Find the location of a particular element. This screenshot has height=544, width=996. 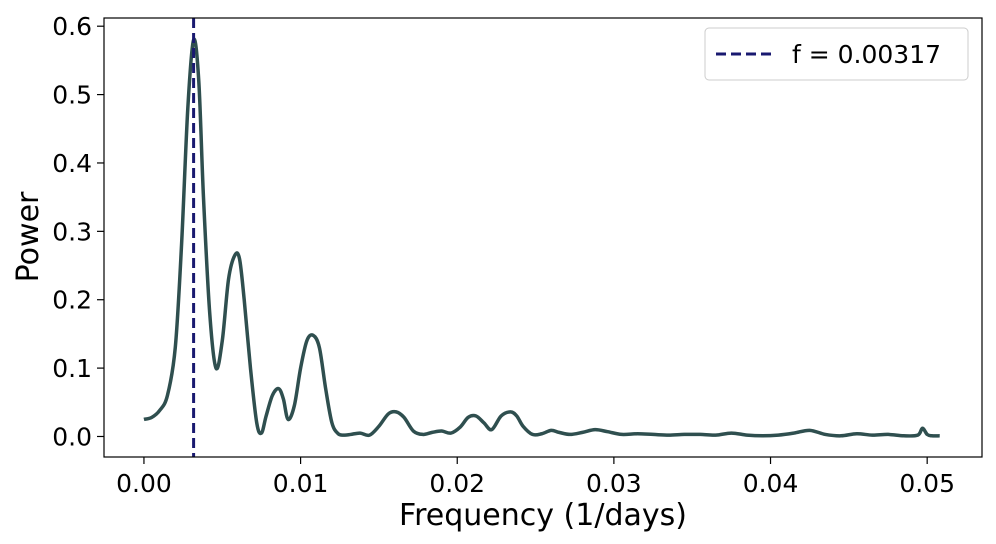

y-tick-label: 0.0 is located at coordinates (72, 436).